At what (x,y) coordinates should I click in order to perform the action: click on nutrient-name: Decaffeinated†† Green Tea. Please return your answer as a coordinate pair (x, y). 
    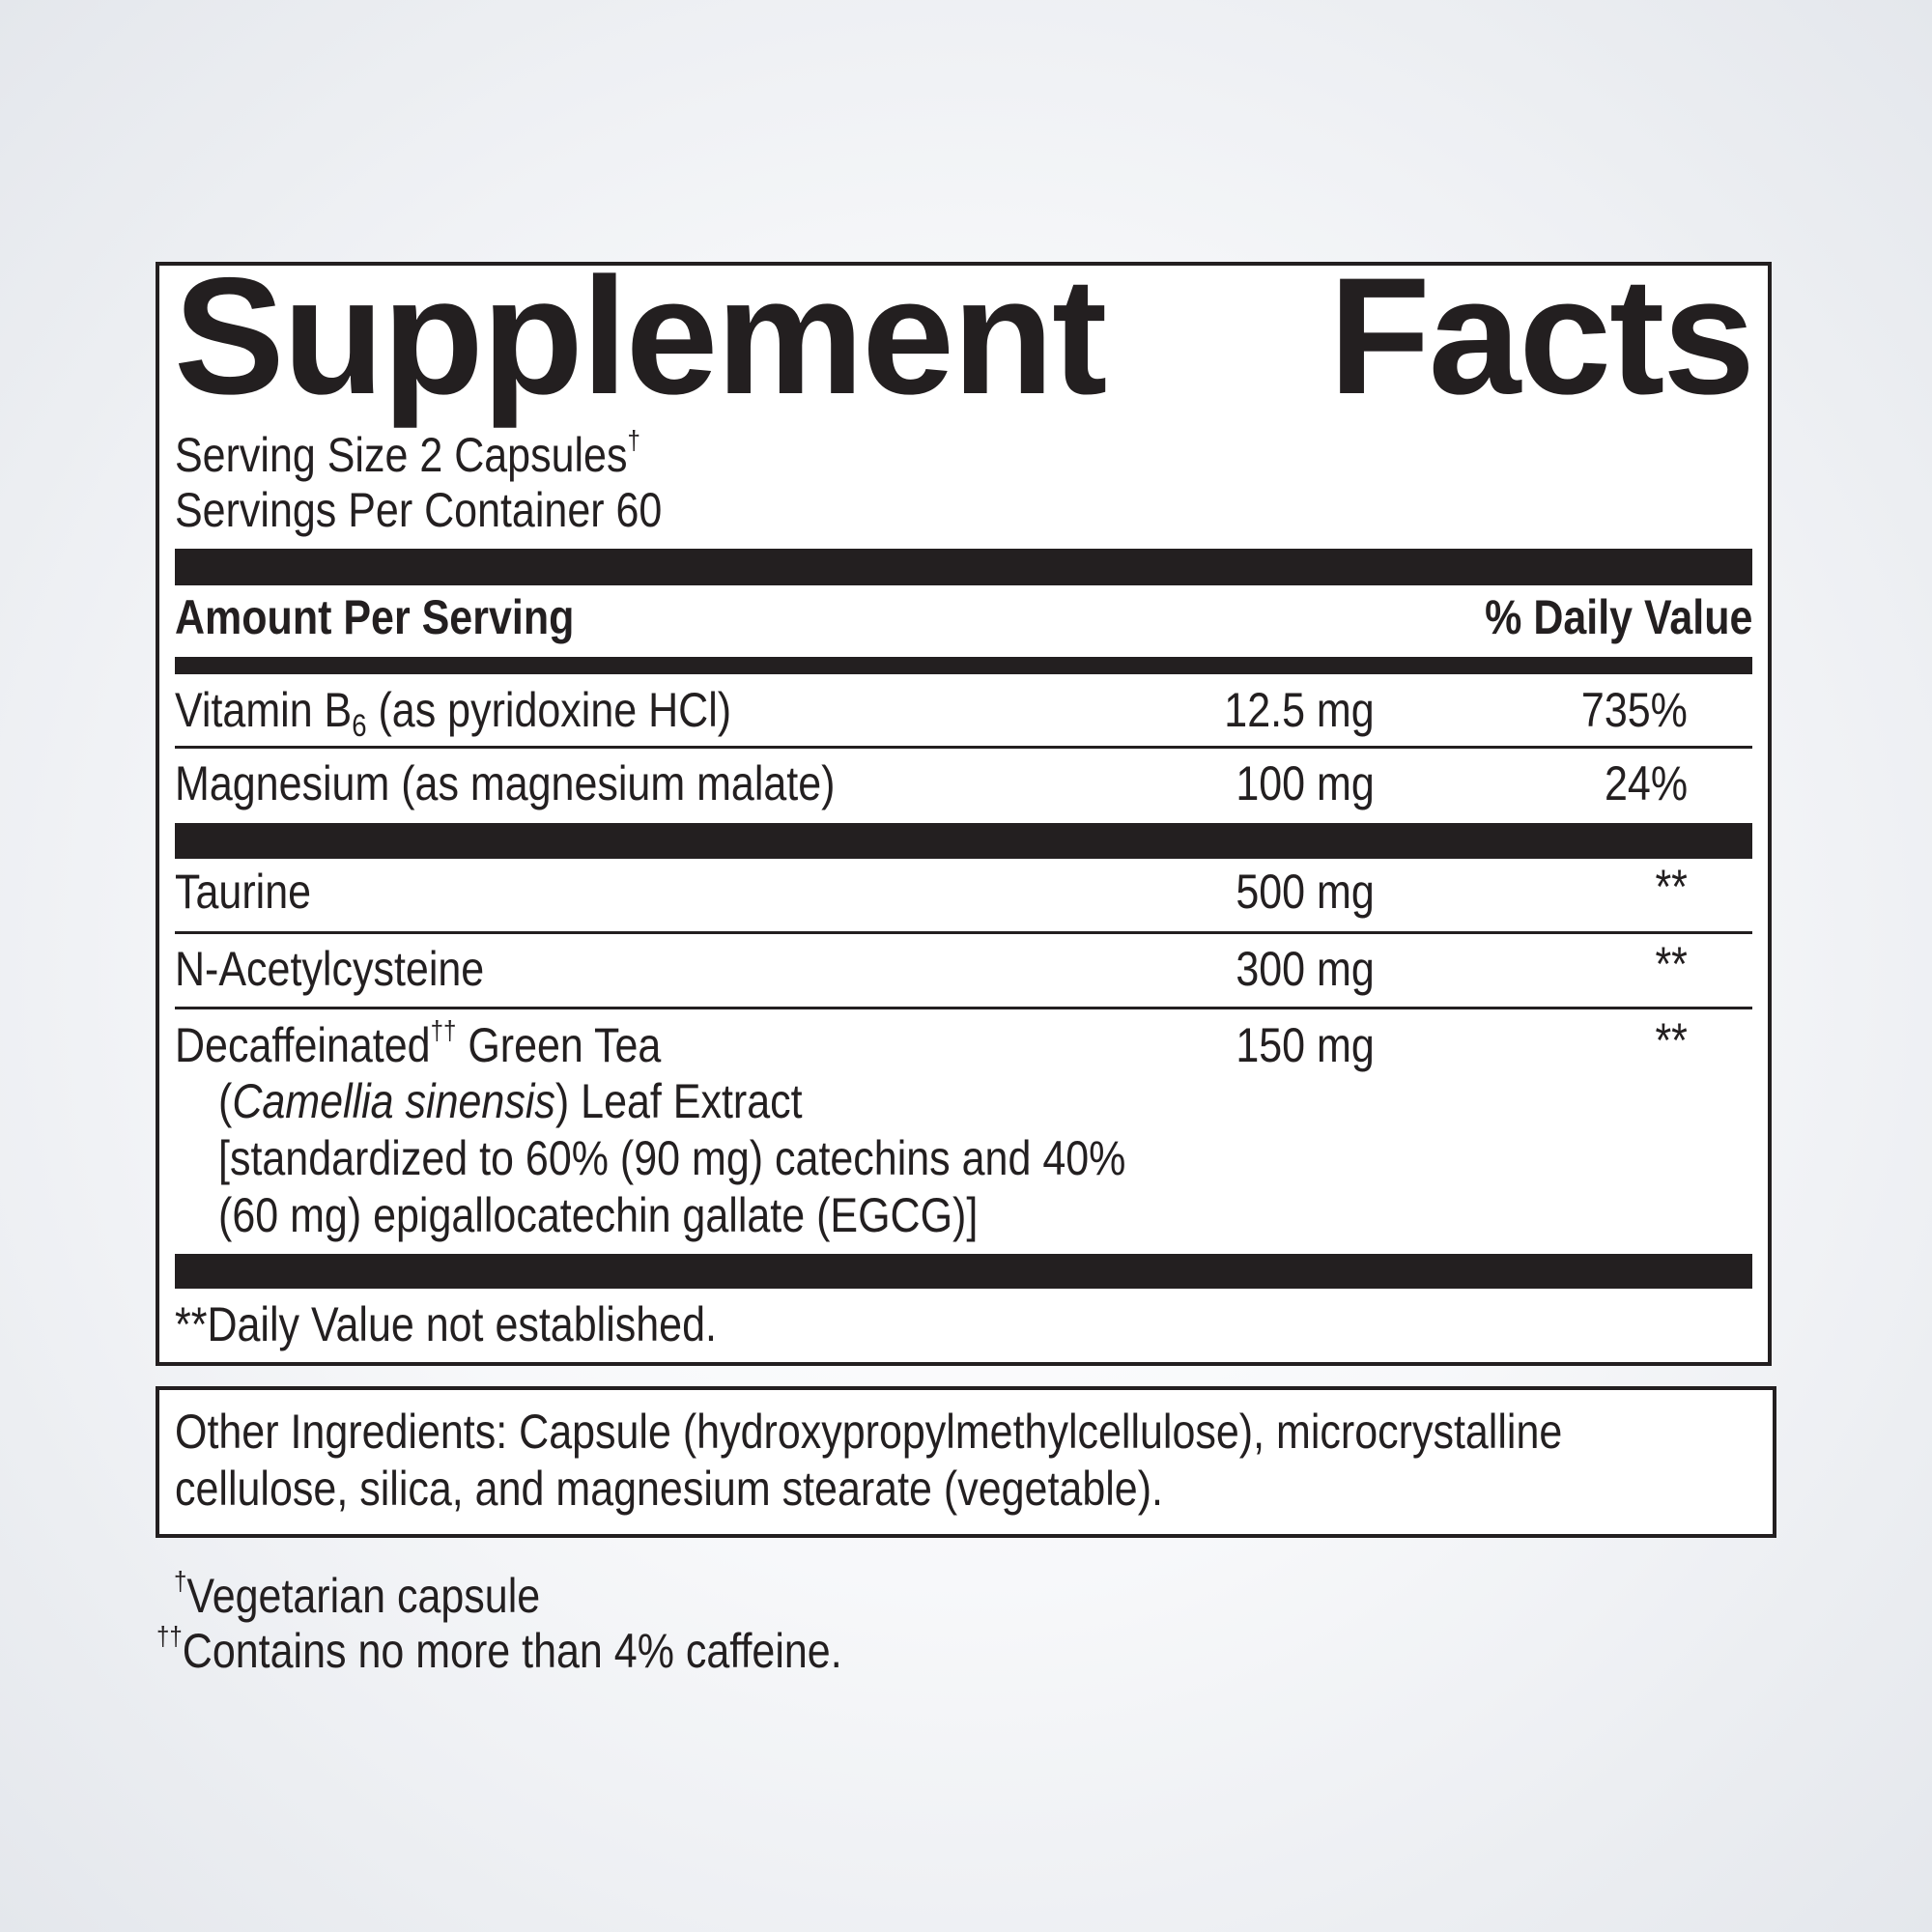
    Looking at the image, I should click on (418, 1044).